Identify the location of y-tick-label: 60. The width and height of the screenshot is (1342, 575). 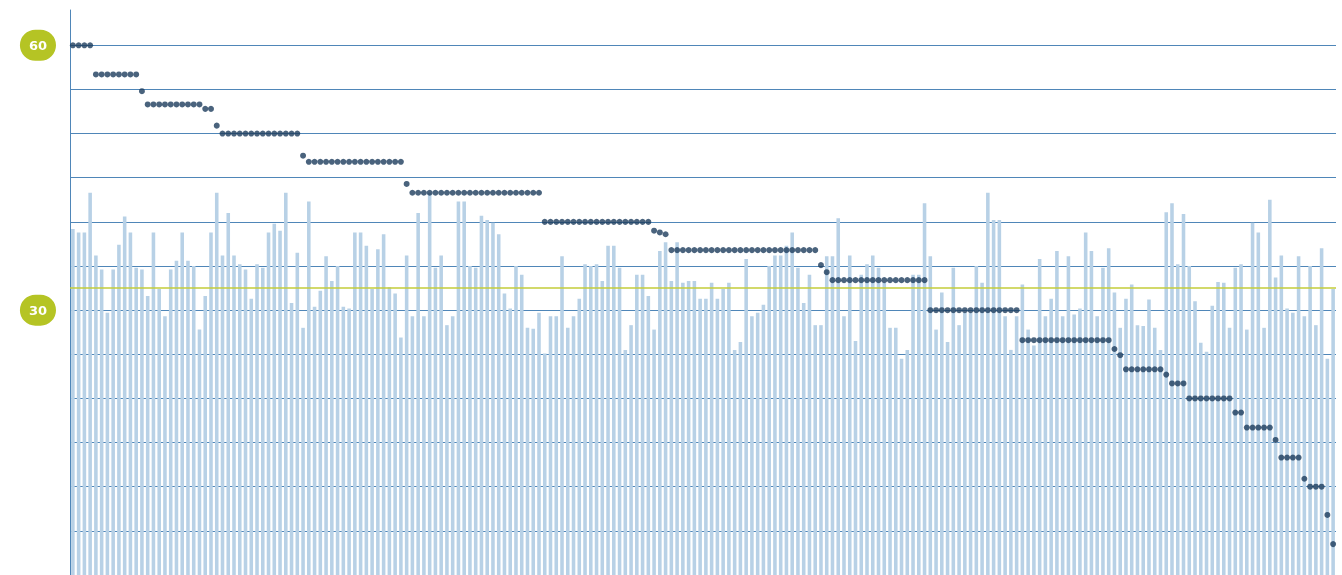
(37, 45).